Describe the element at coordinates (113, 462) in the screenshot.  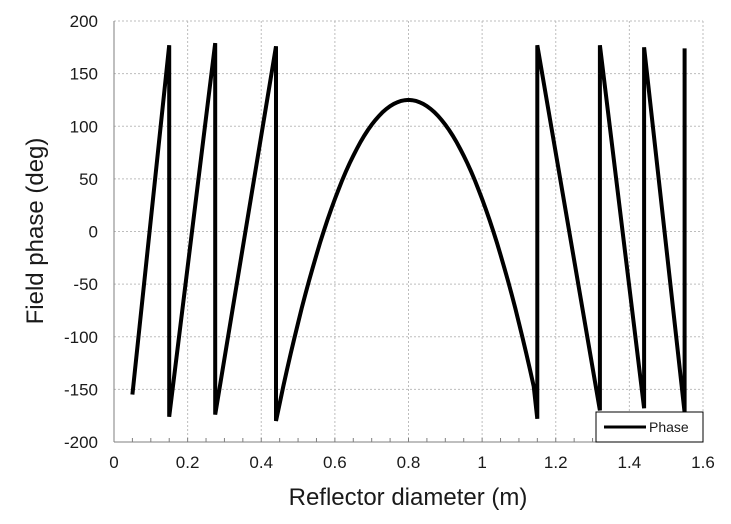
I see `x-tick-label: 0` at that location.